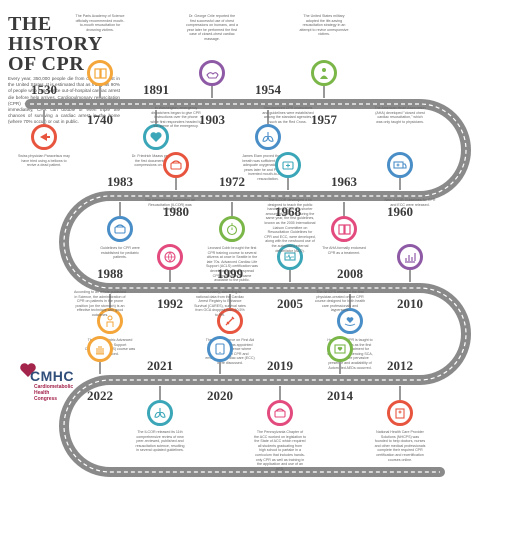  Describe the element at coordinates (230, 273) in the screenshot. I see `year-label-1999: 1999` at that location.